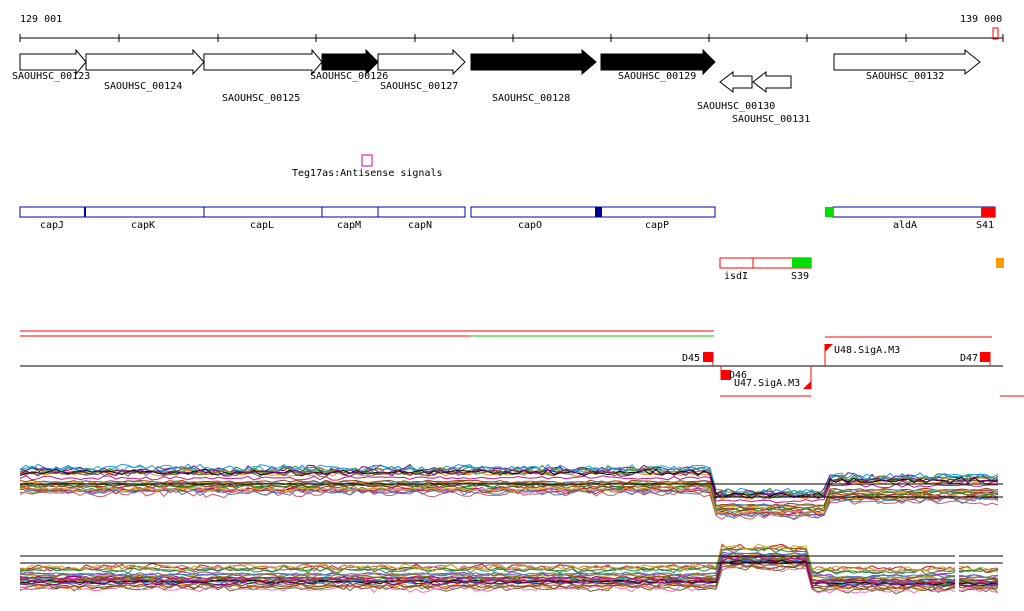 The height and width of the screenshot is (611, 1024). What do you see at coordinates (867, 350) in the screenshot?
I see `u48-label: U48.SigA.M3` at bounding box center [867, 350].